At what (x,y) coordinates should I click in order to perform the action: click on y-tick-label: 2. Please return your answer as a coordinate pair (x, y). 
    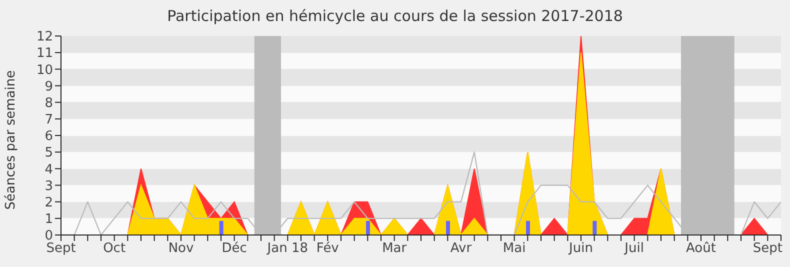
    Looking at the image, I should click on (48, 202).